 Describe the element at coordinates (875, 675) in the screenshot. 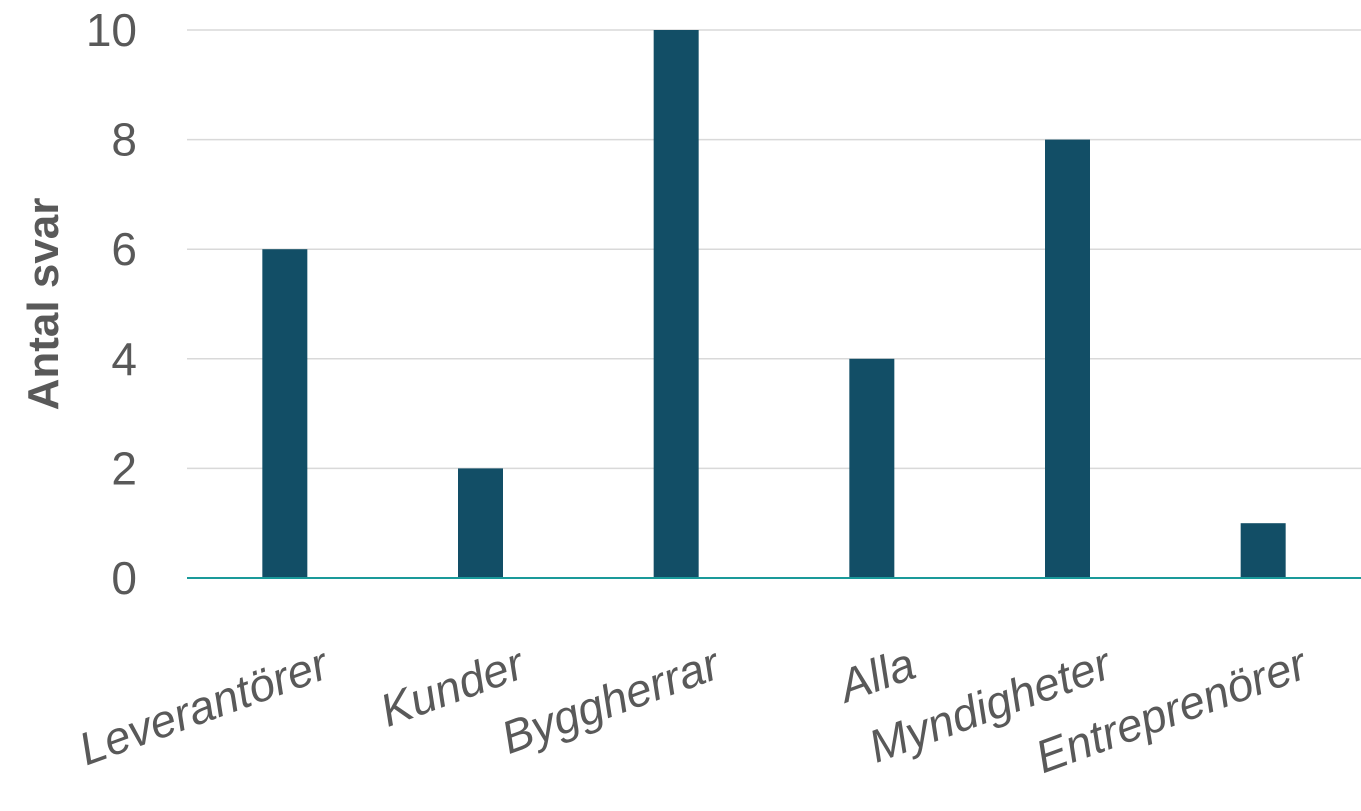

I see `x-category-label: Alla` at that location.